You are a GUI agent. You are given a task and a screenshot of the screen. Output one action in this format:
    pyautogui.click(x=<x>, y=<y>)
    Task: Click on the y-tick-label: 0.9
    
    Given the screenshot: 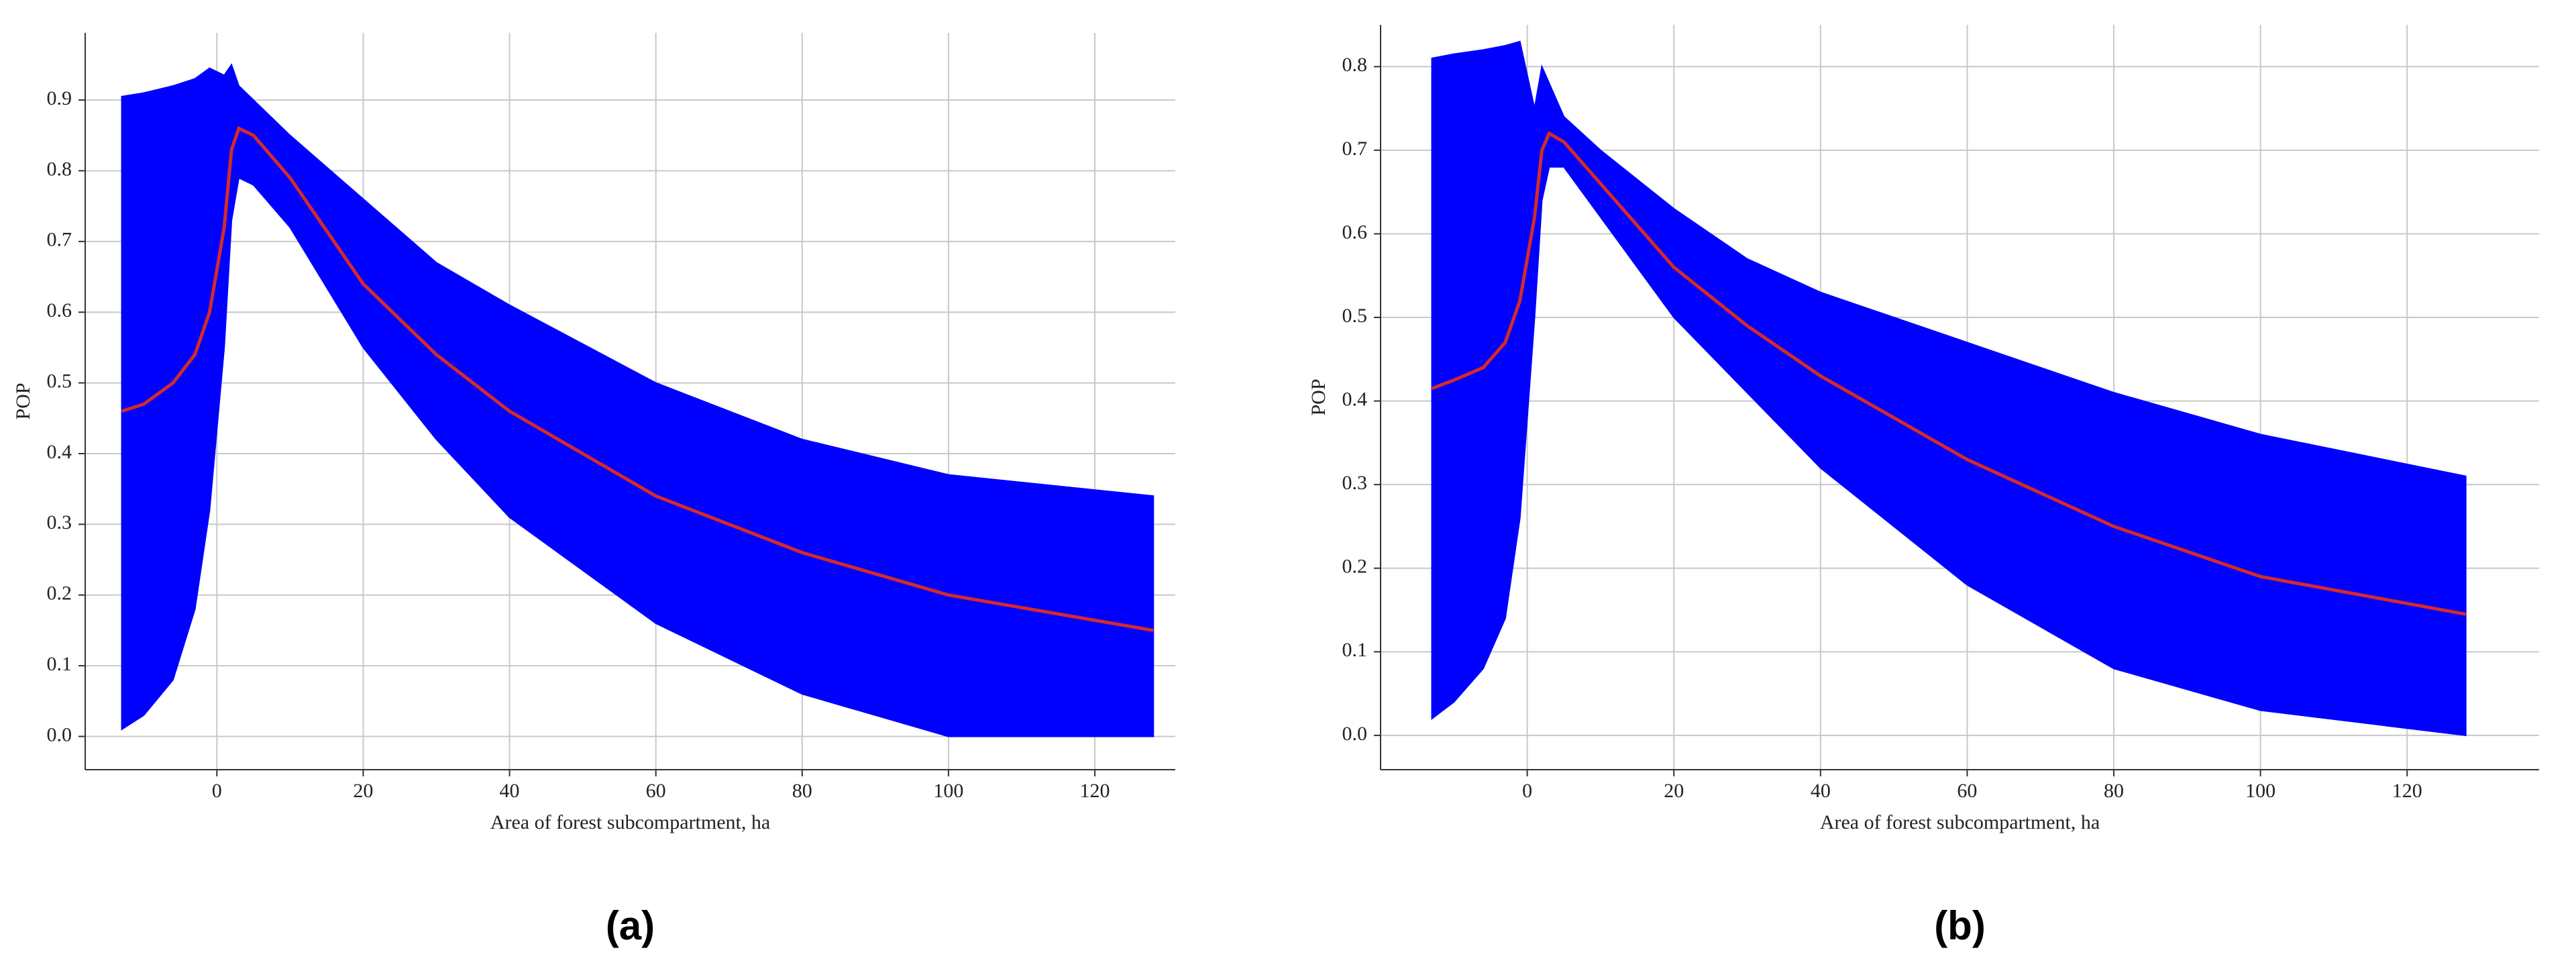 What is the action you would take?
    pyautogui.click(x=59, y=98)
    